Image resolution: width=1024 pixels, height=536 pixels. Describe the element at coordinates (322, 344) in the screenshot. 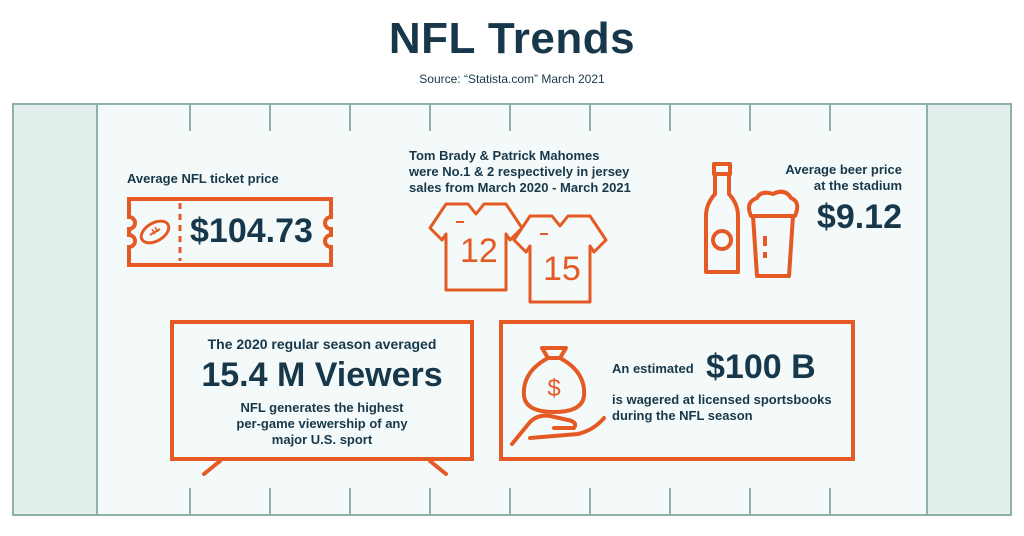

I see `viewers-intro: The 2020 regular season averaged` at that location.